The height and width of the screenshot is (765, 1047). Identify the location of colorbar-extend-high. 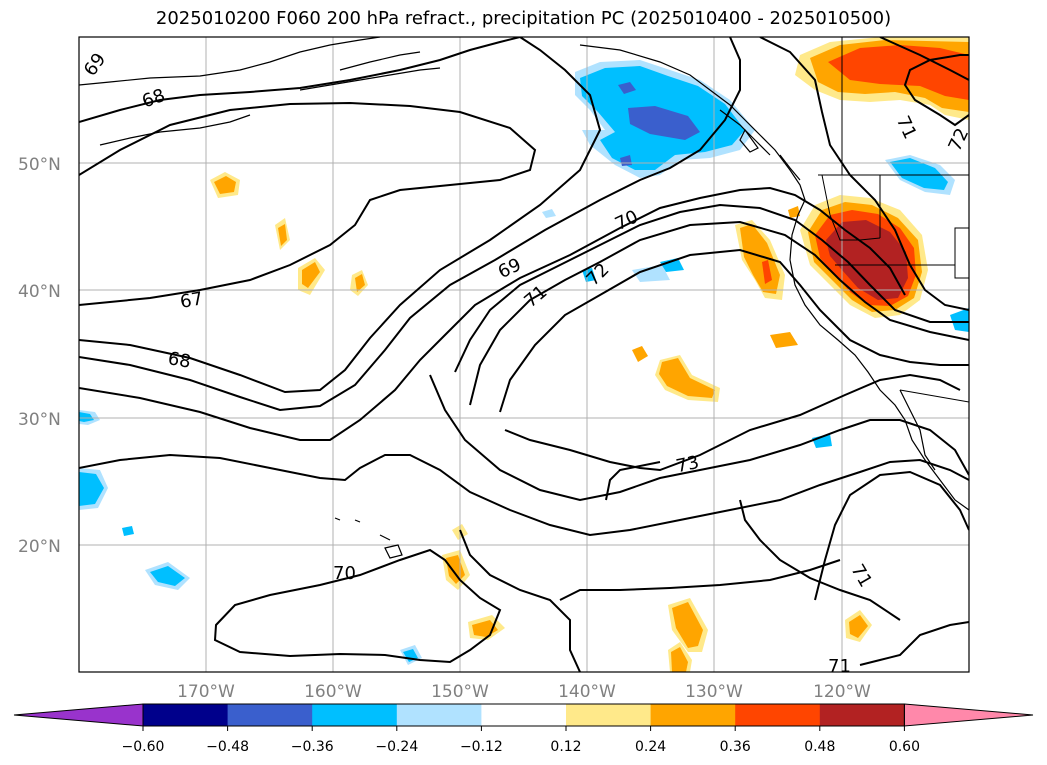
(968, 715).